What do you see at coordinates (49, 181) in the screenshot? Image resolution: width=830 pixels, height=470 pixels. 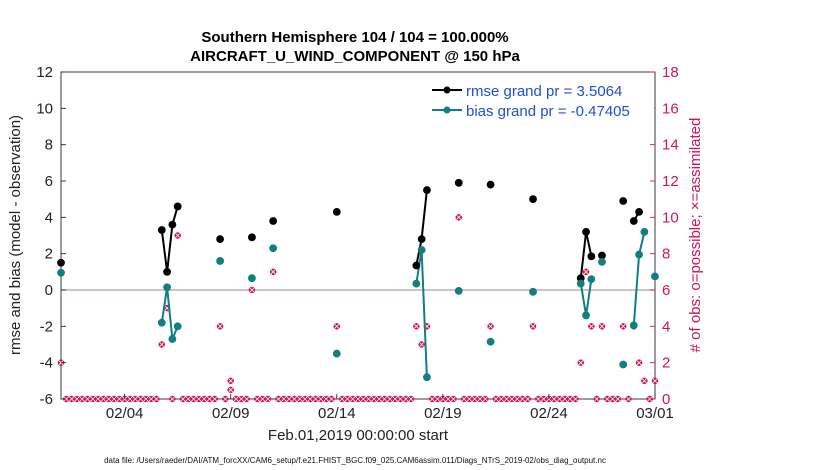 I see `y-tick-label: 6` at bounding box center [49, 181].